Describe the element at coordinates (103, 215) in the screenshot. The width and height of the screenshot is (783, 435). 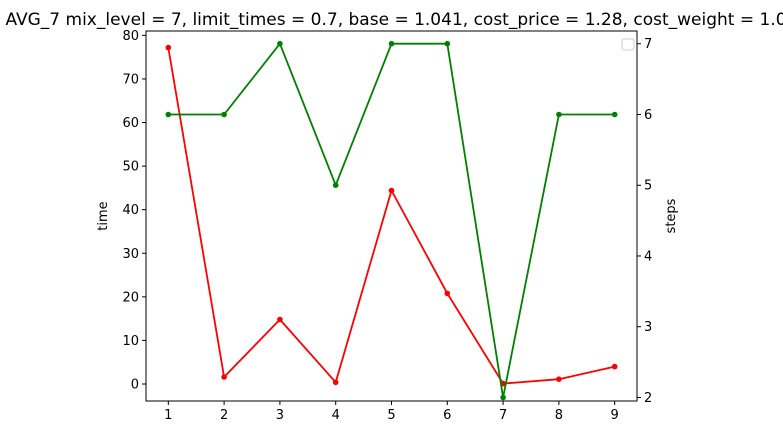
I see `y-left-axis-title: time` at that location.